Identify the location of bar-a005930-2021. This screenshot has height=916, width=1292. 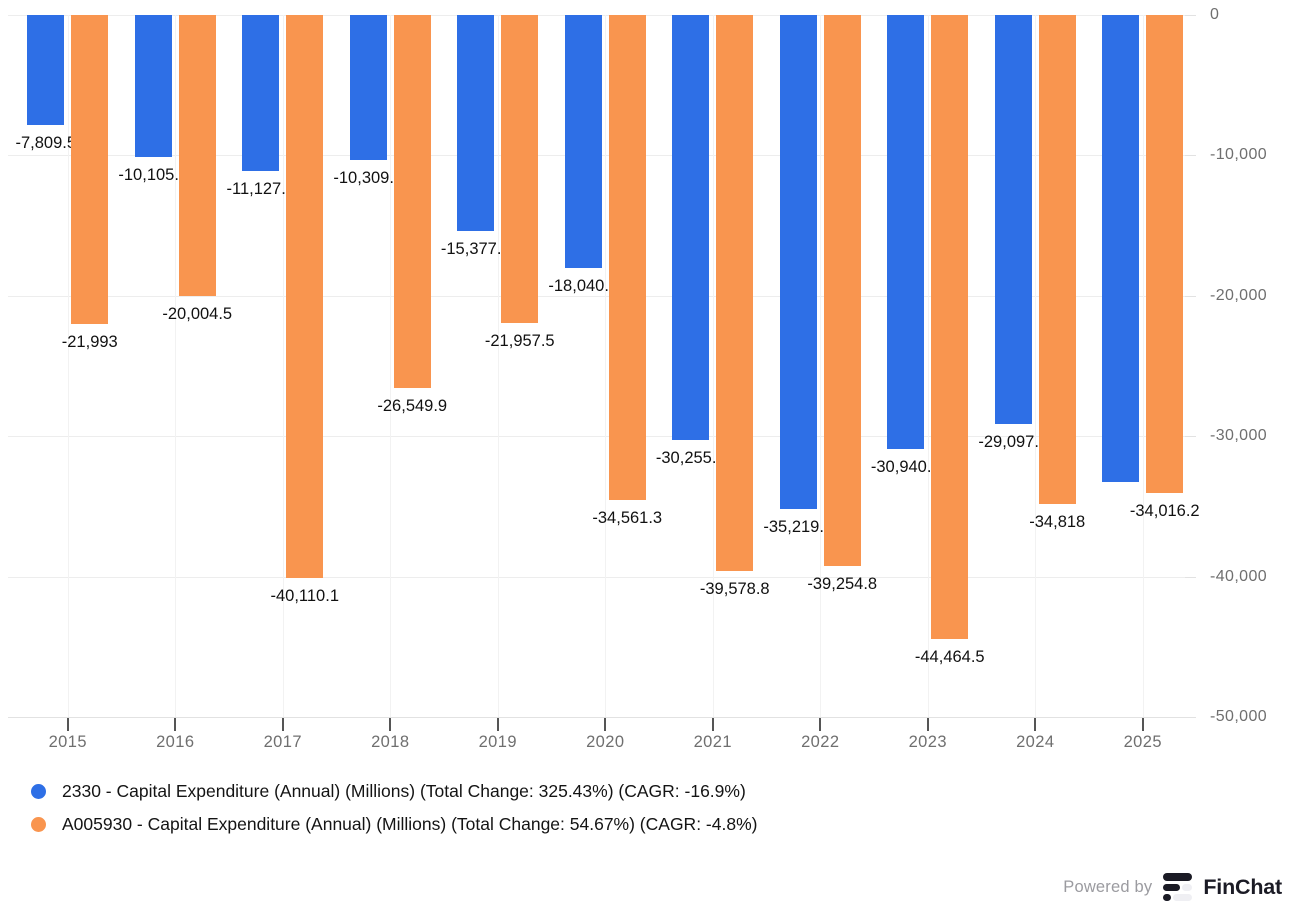
(735, 293).